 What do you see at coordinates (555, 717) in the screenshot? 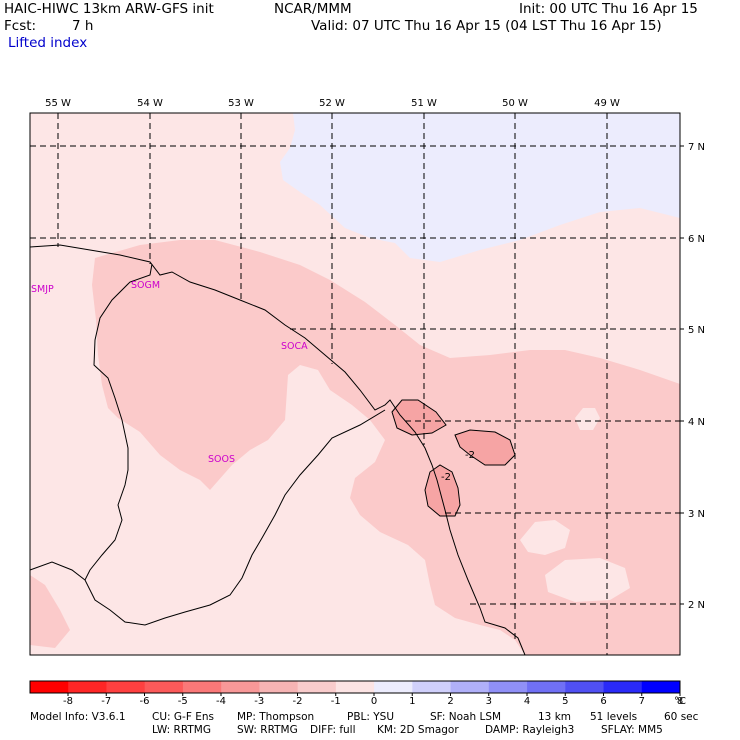
I see `footer-resolution: 13 km` at bounding box center [555, 717].